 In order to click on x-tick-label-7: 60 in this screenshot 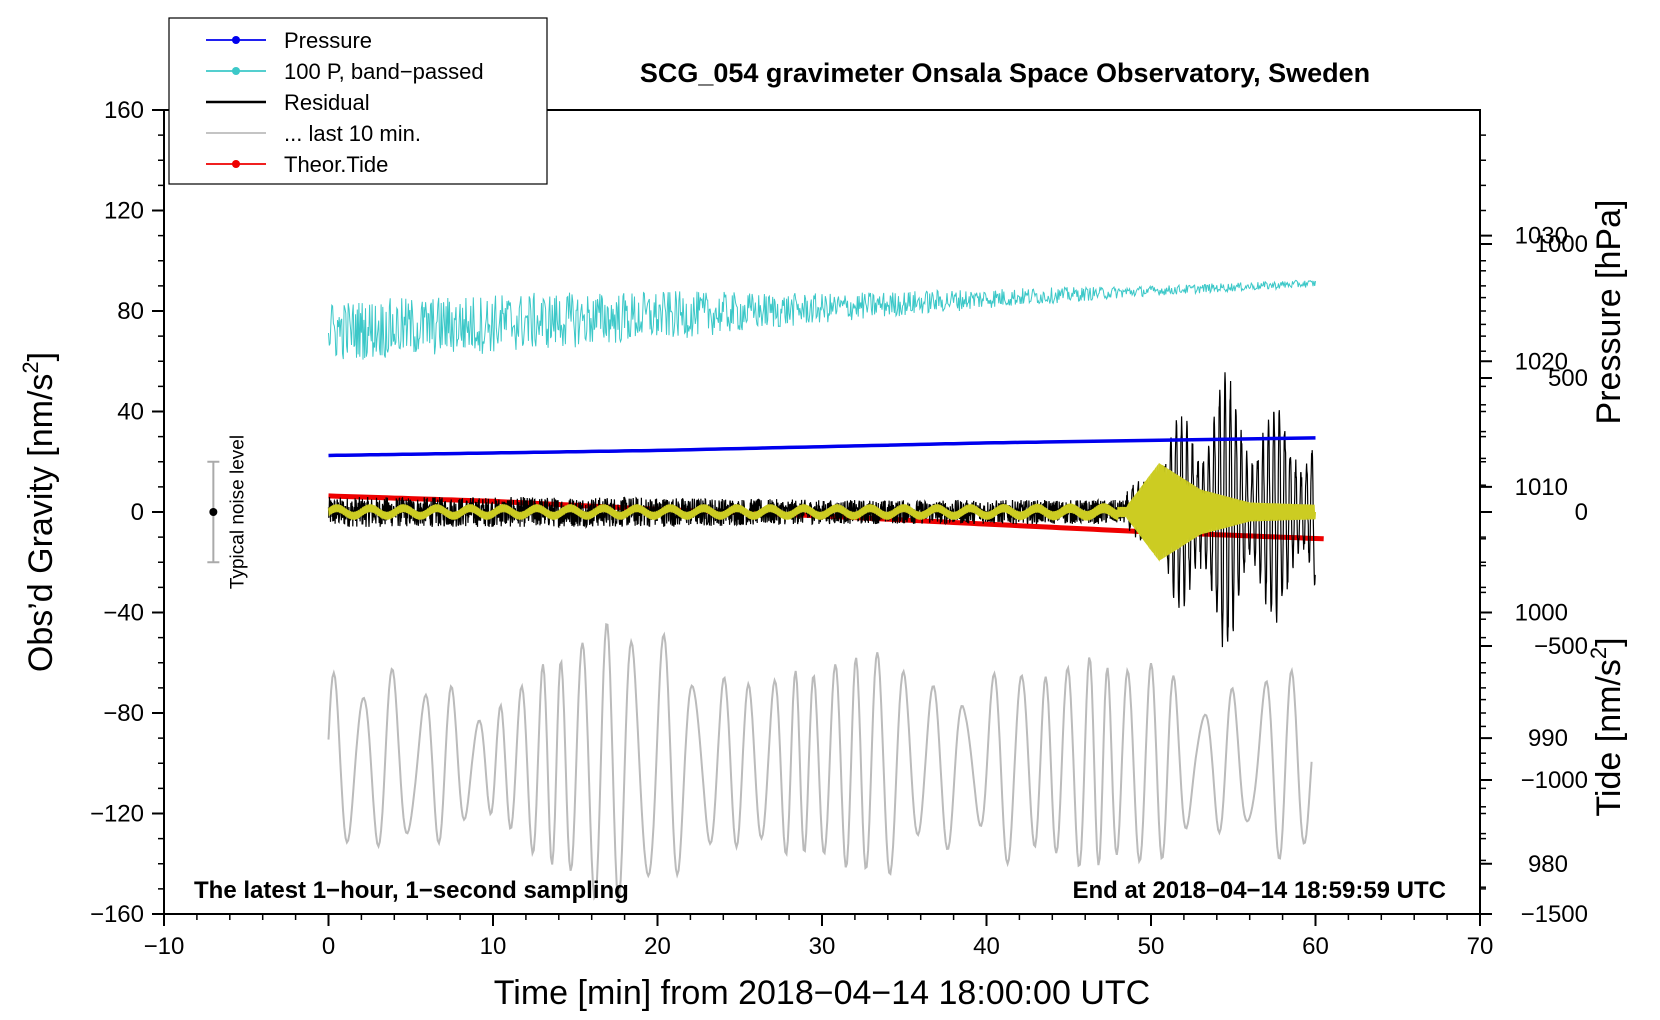, I will do `click(1315, 946)`.